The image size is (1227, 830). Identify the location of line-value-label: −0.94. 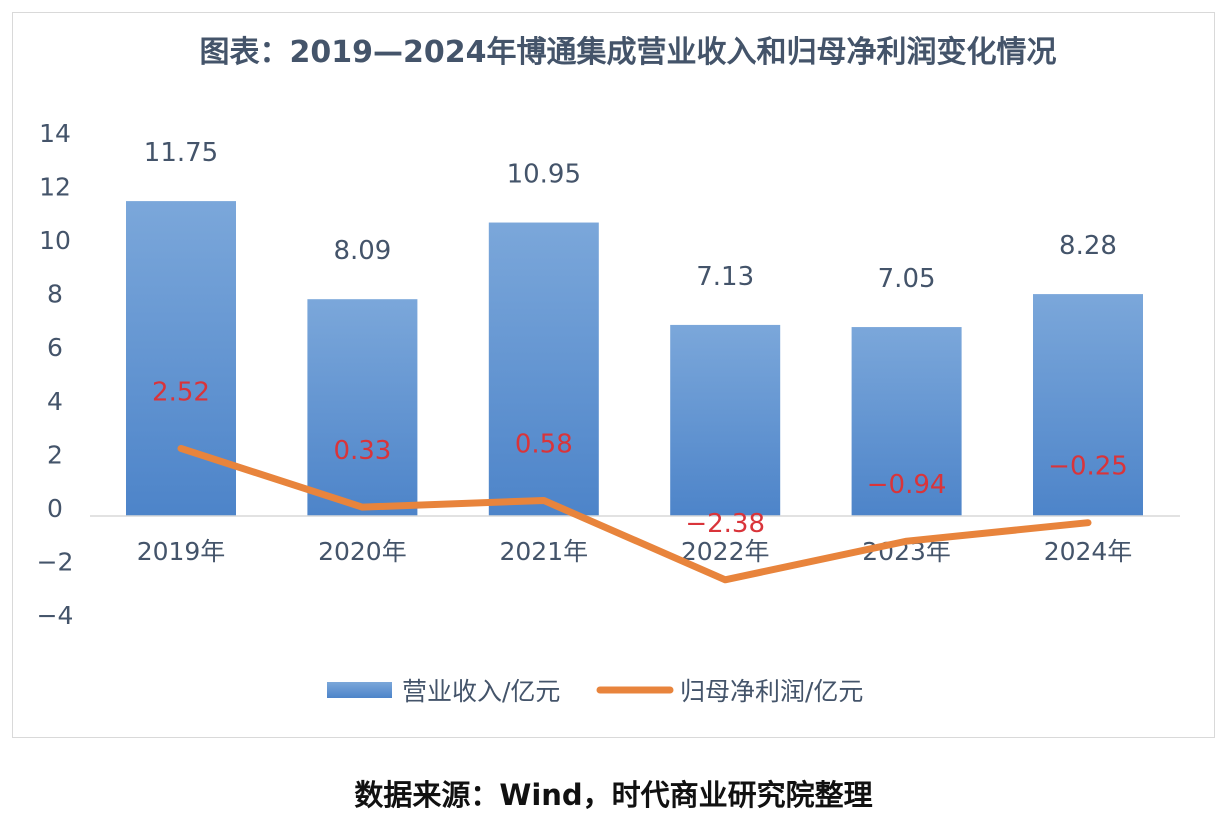
(907, 485).